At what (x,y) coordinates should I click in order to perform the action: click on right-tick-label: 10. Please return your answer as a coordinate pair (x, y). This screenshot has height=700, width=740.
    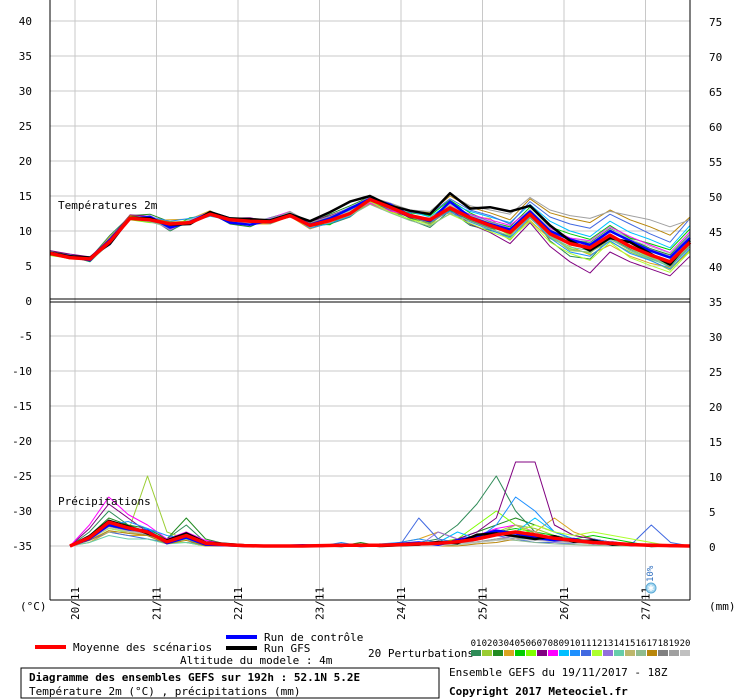
    Looking at the image, I should click on (715, 477).